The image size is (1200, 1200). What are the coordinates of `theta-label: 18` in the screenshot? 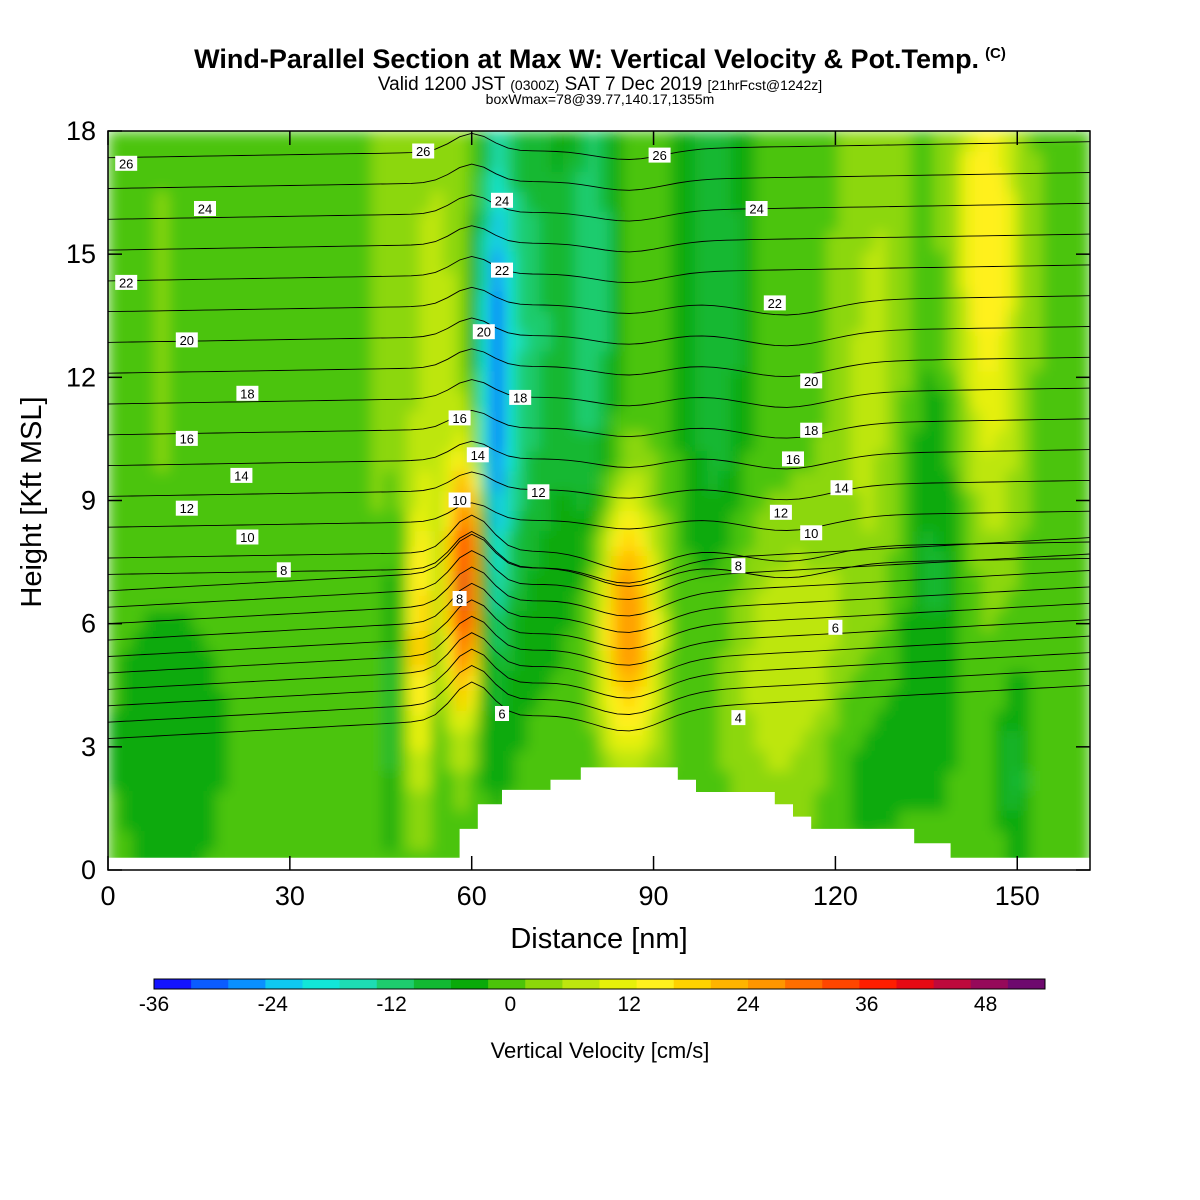 It's located at (520, 397).